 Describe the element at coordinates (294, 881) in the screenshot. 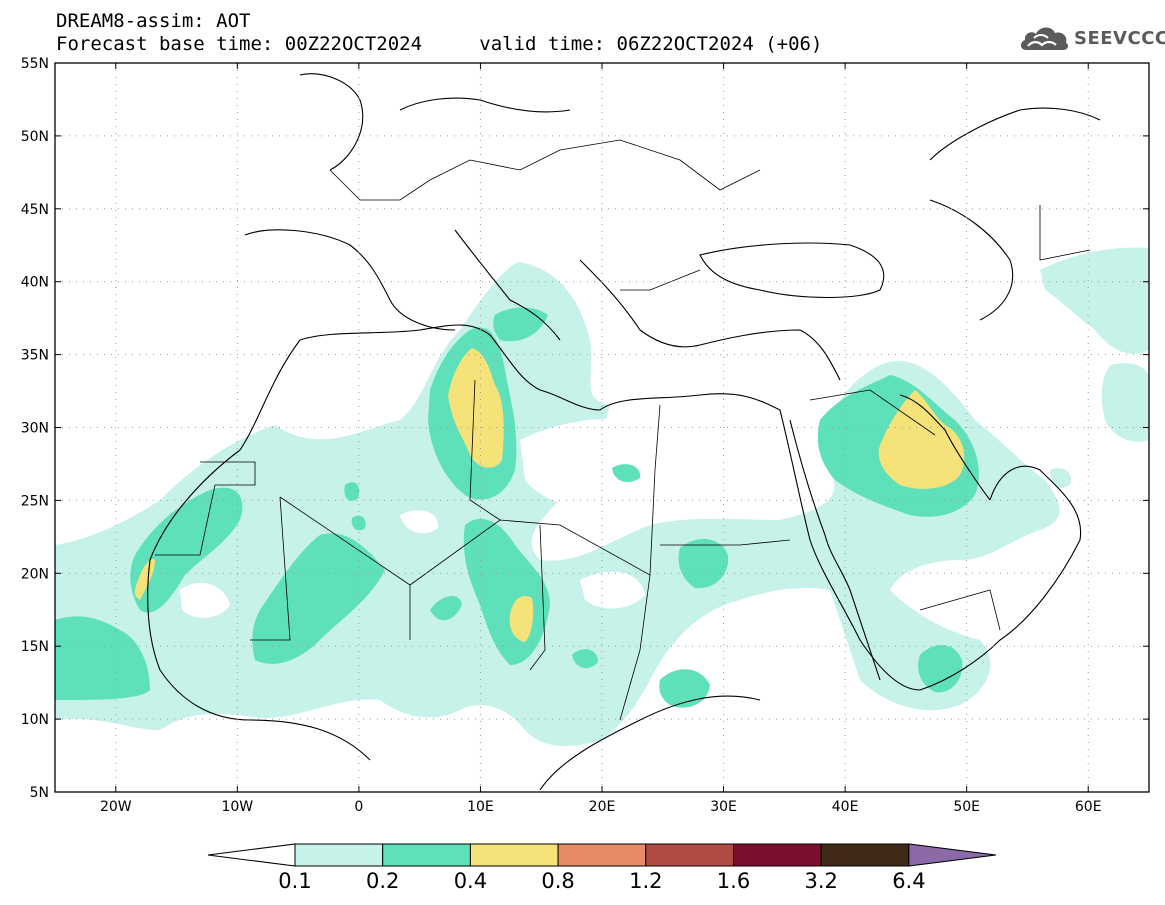

I see `colorbar-level-label: 0.1` at that location.